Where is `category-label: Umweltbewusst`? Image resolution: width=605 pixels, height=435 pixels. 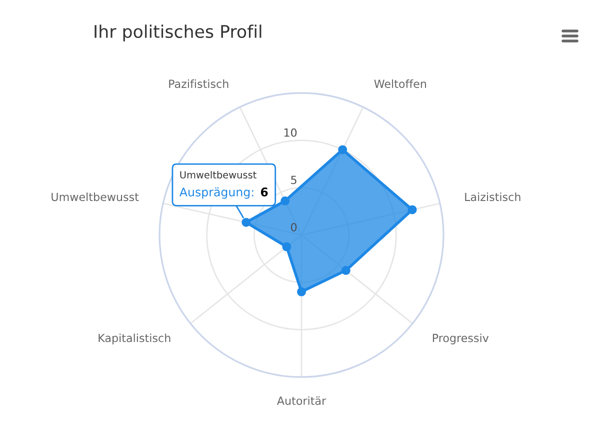 category-label: Umweltbewusst is located at coordinates (95, 197).